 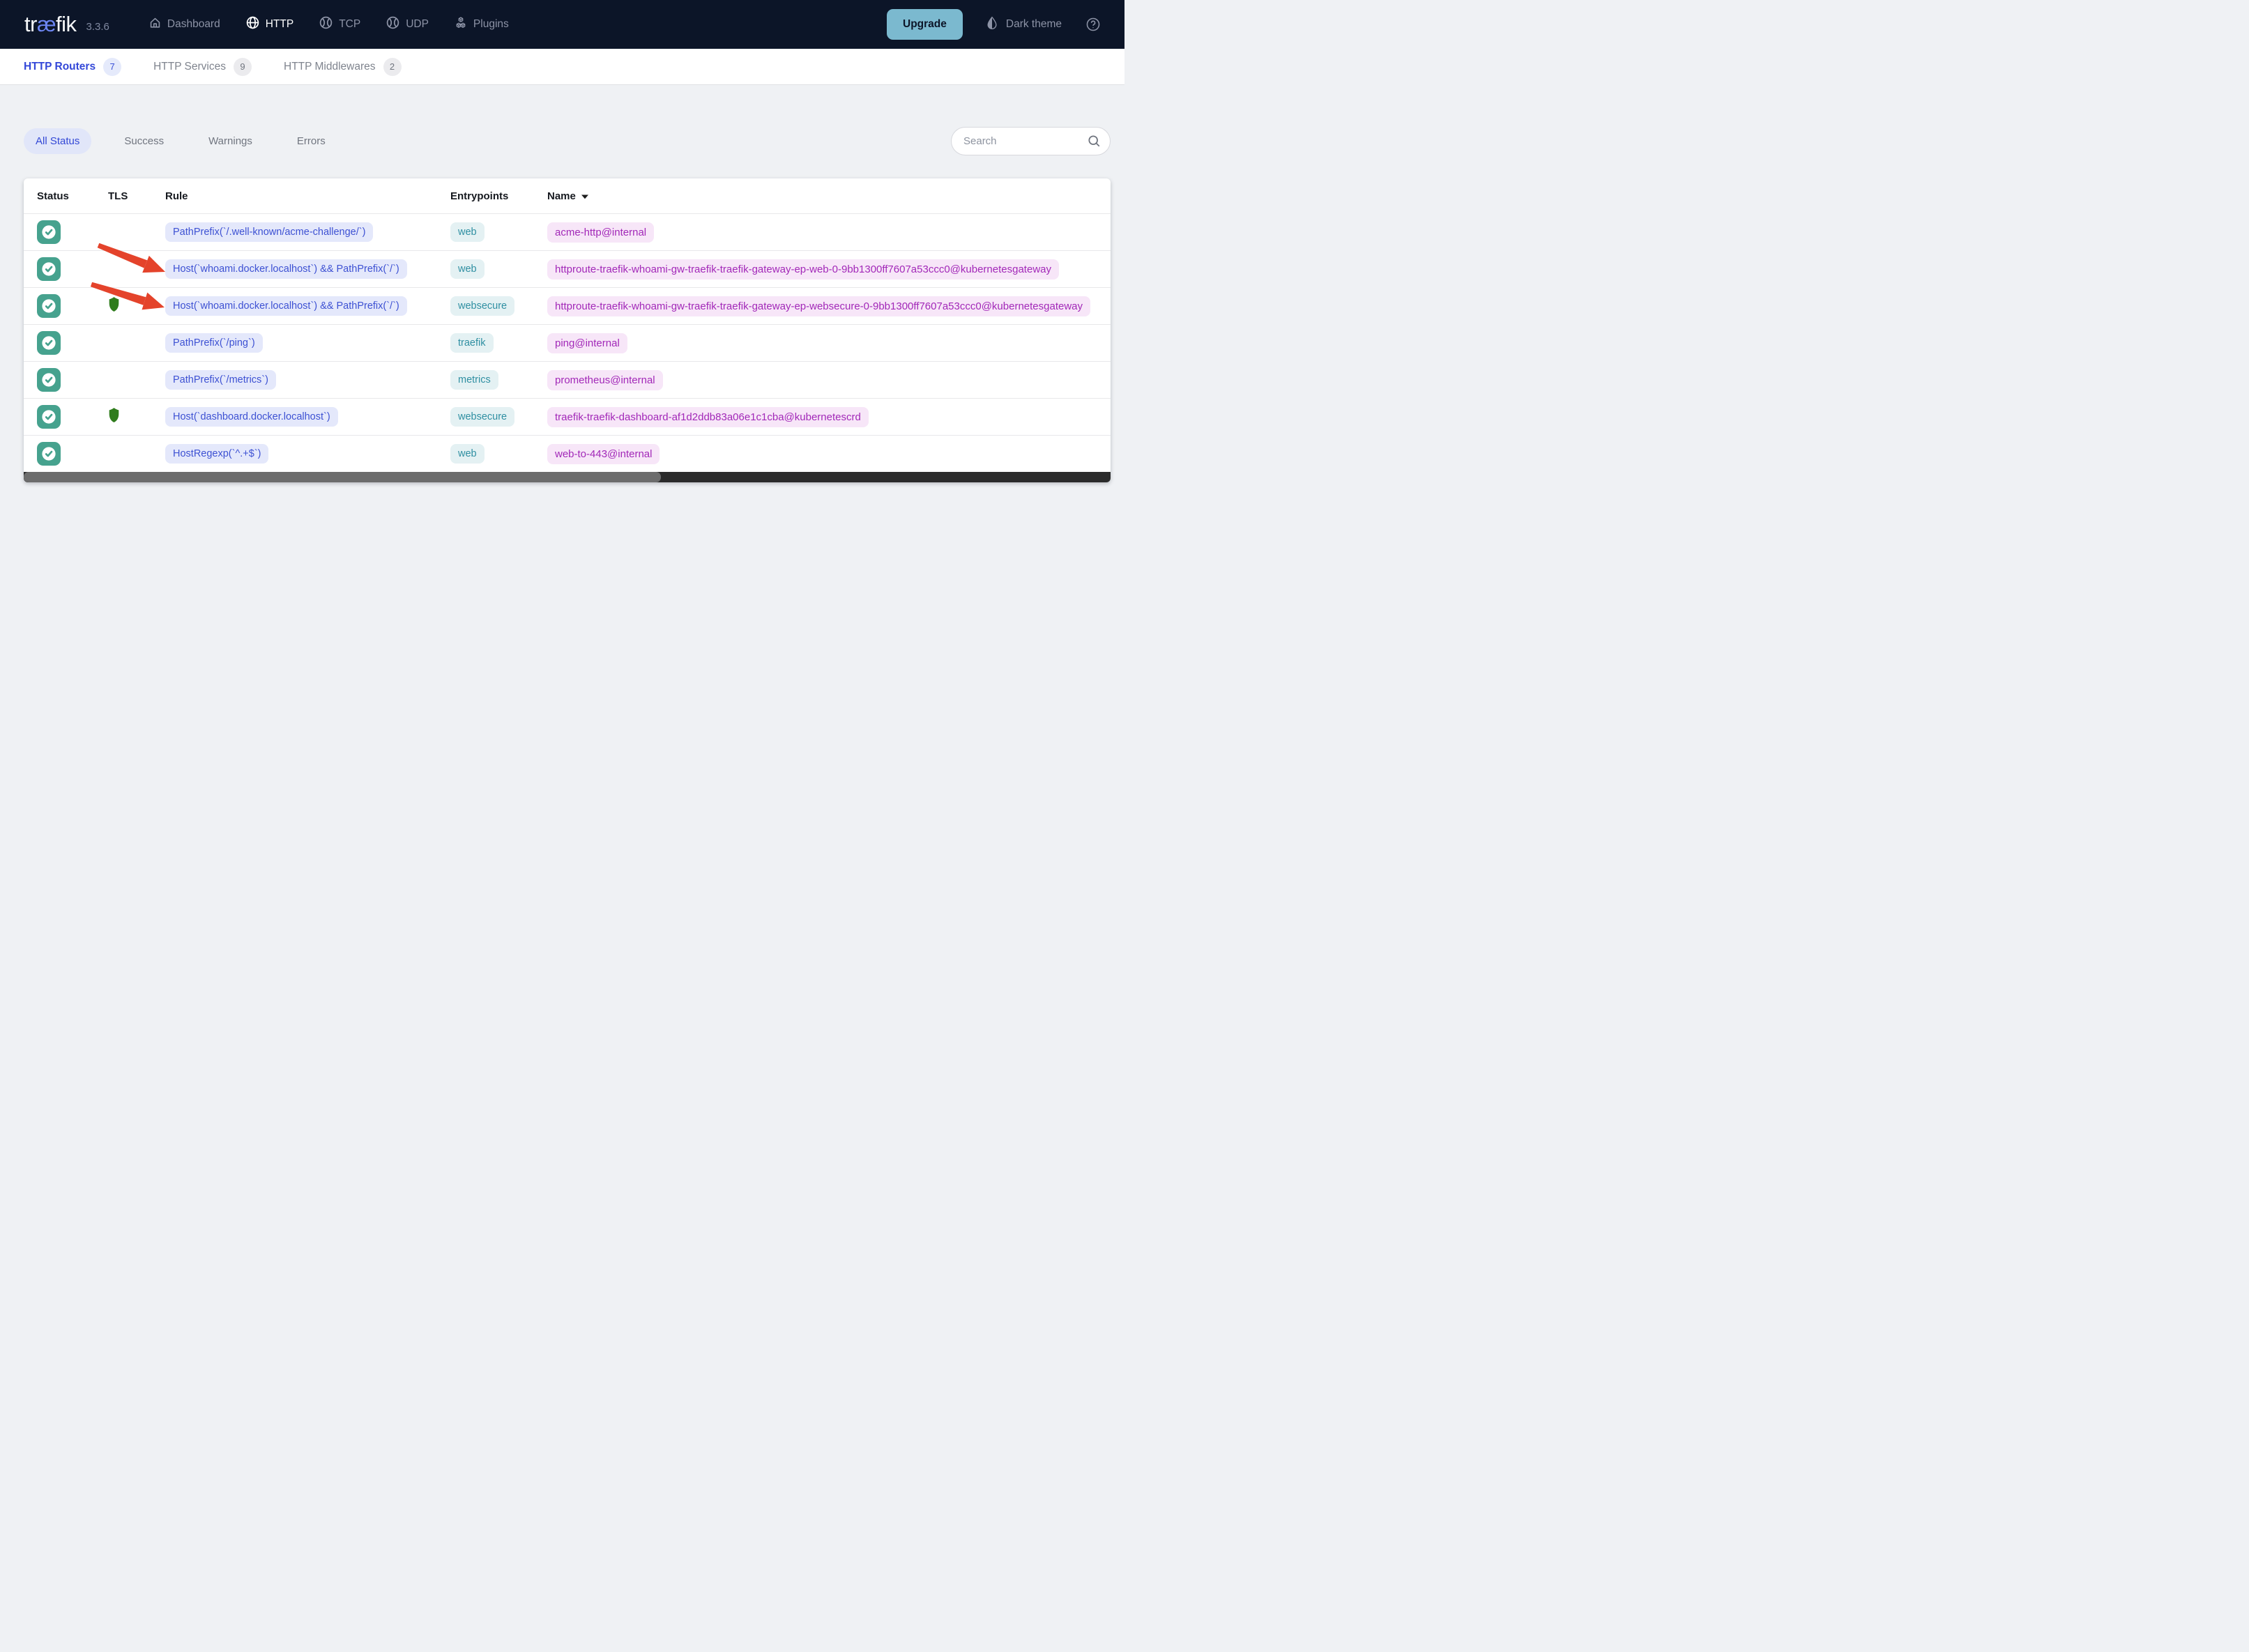 I want to click on column-header-entrypoints: Entrypoints, so click(x=479, y=196).